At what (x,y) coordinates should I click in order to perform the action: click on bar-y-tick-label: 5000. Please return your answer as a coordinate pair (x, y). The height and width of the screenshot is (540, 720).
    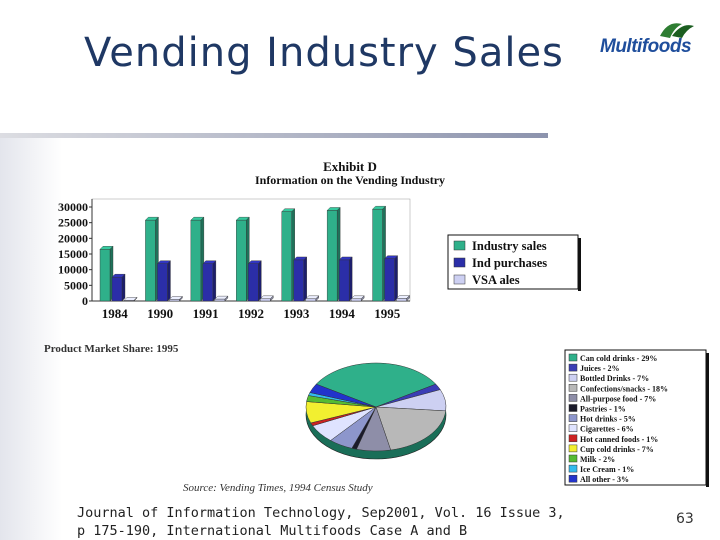
    Looking at the image, I should click on (76, 285).